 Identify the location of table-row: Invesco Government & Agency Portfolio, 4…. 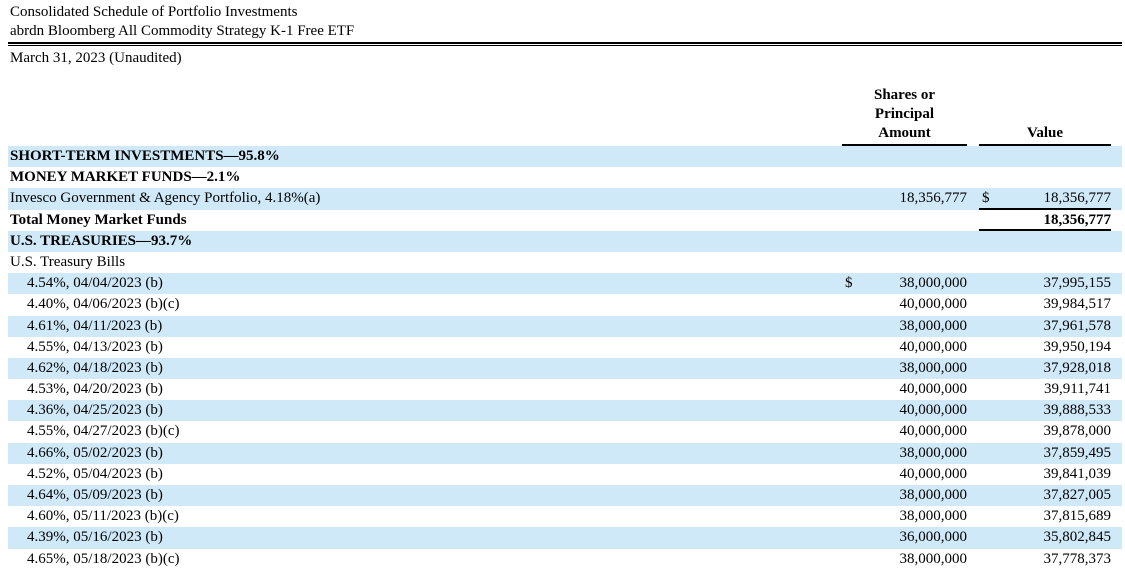
(565, 199).